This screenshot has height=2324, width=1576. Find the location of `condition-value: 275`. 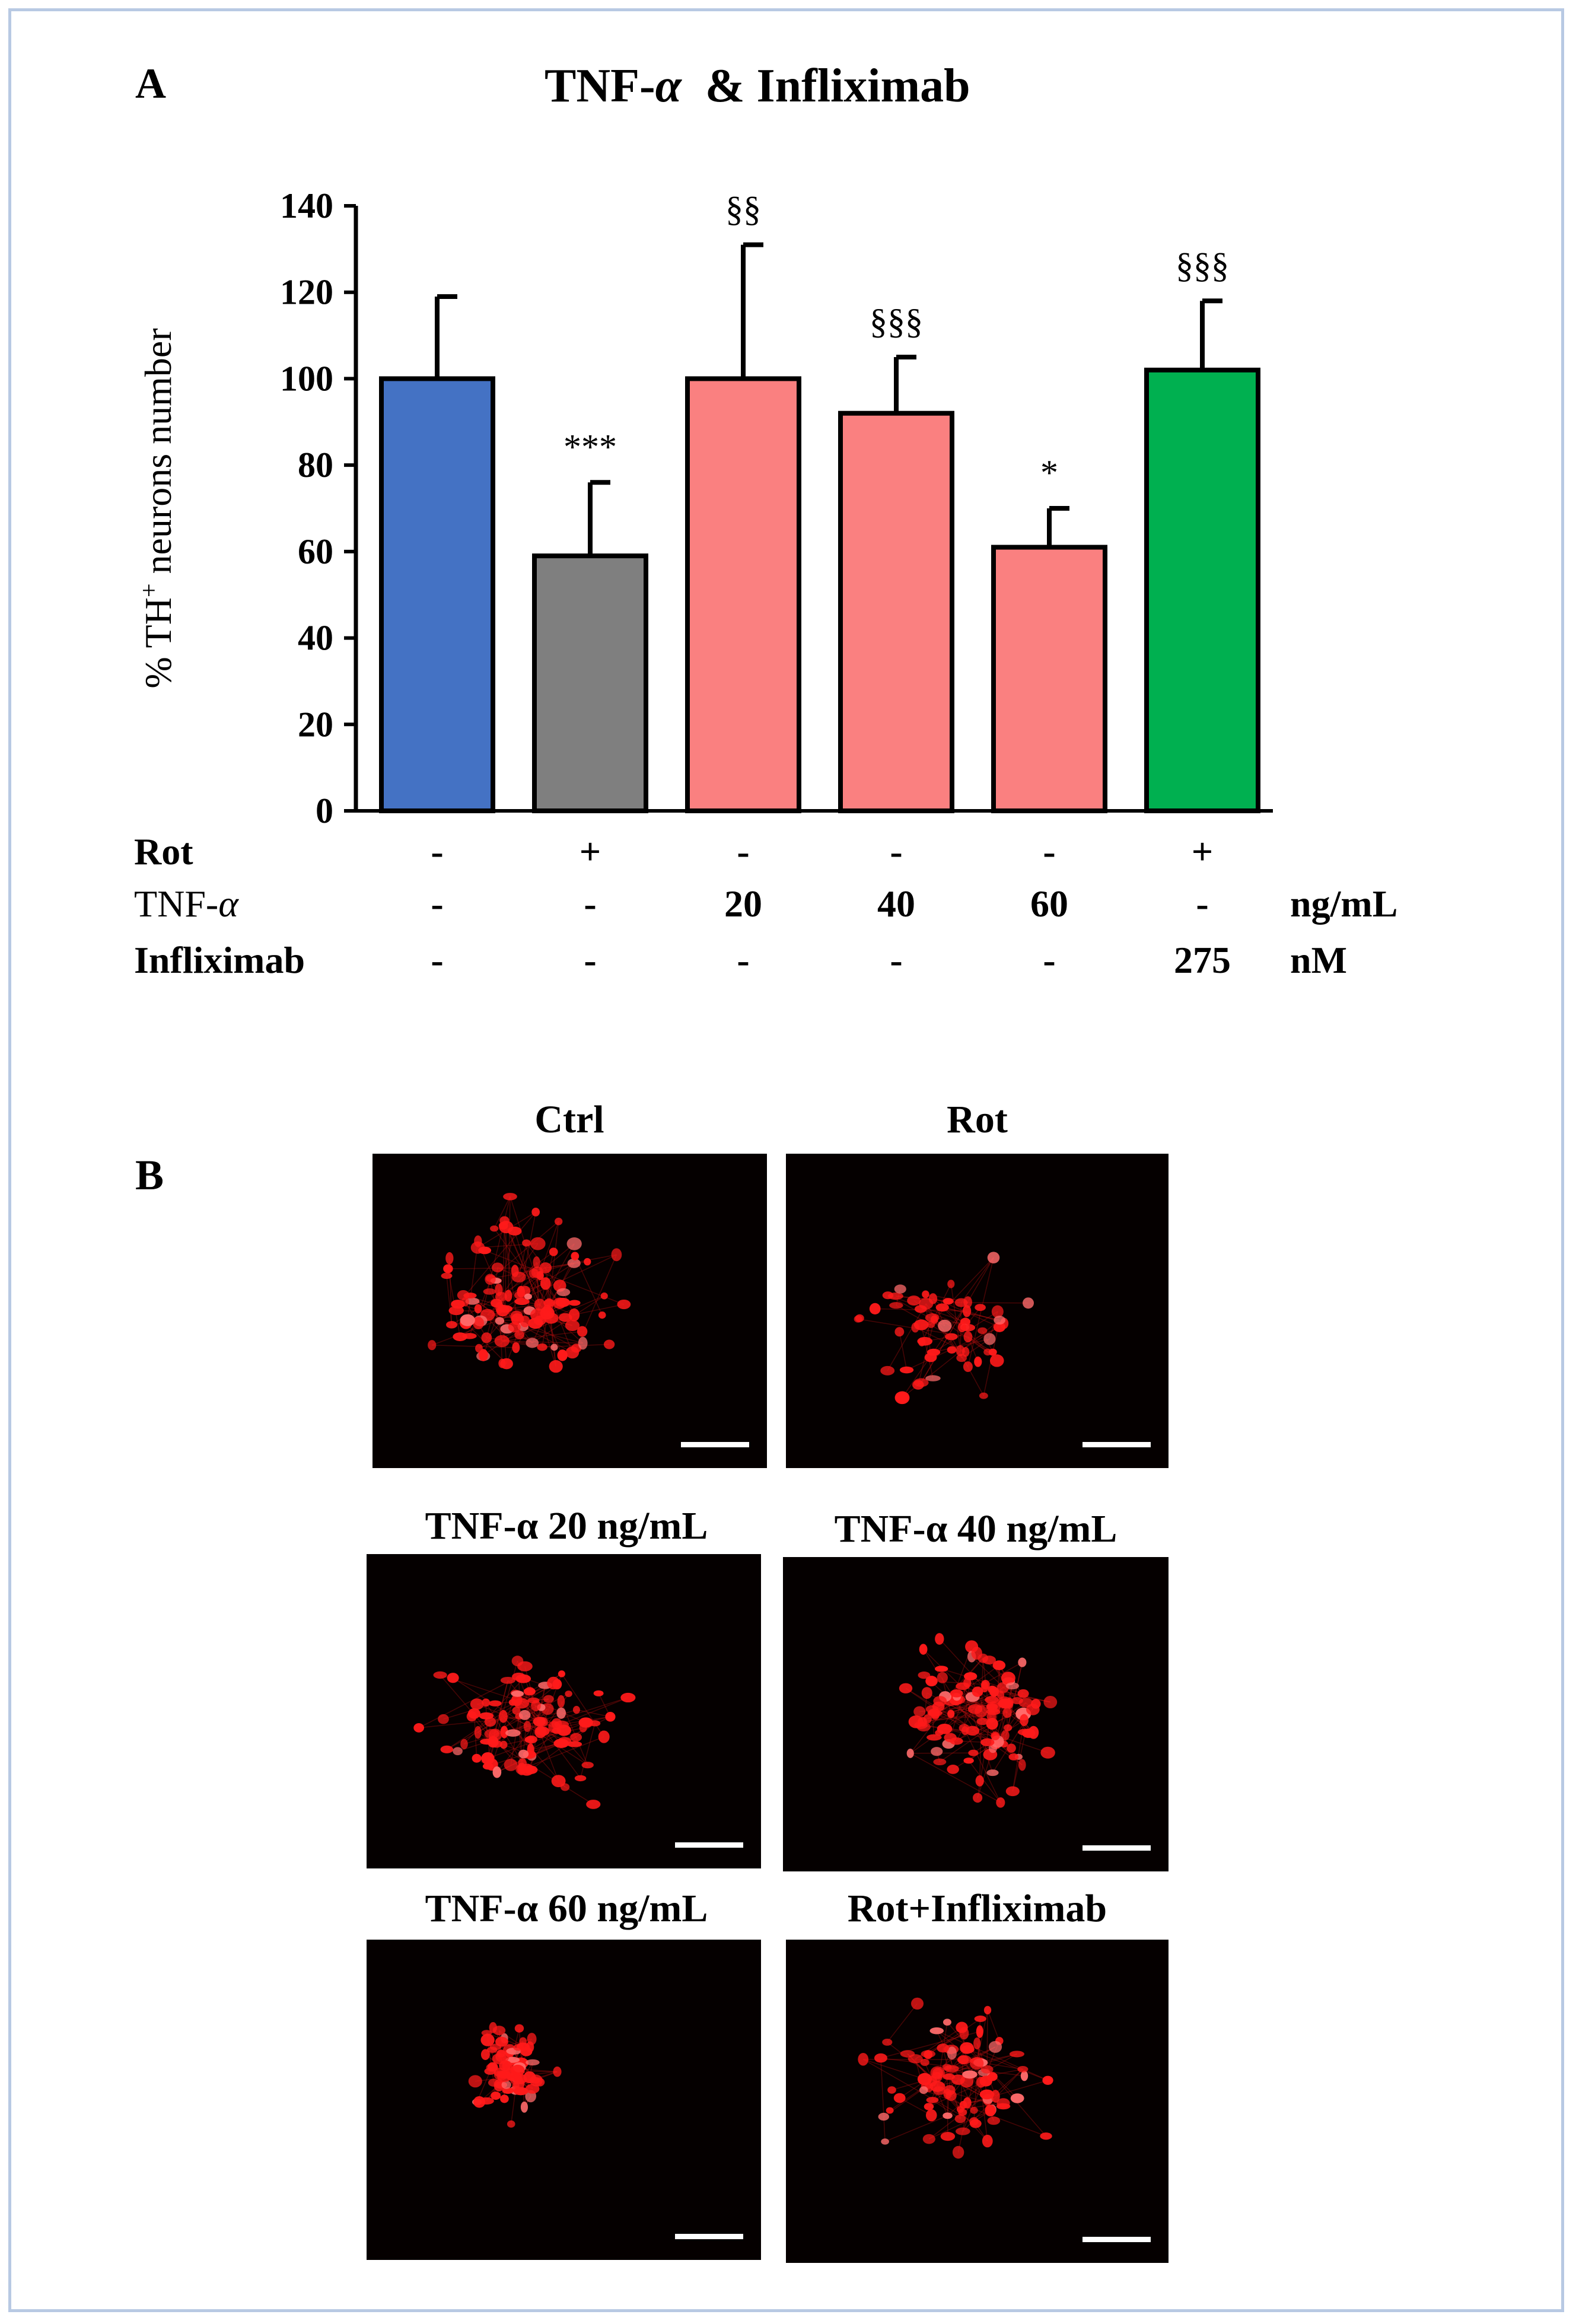

condition-value: 275 is located at coordinates (1202, 960).